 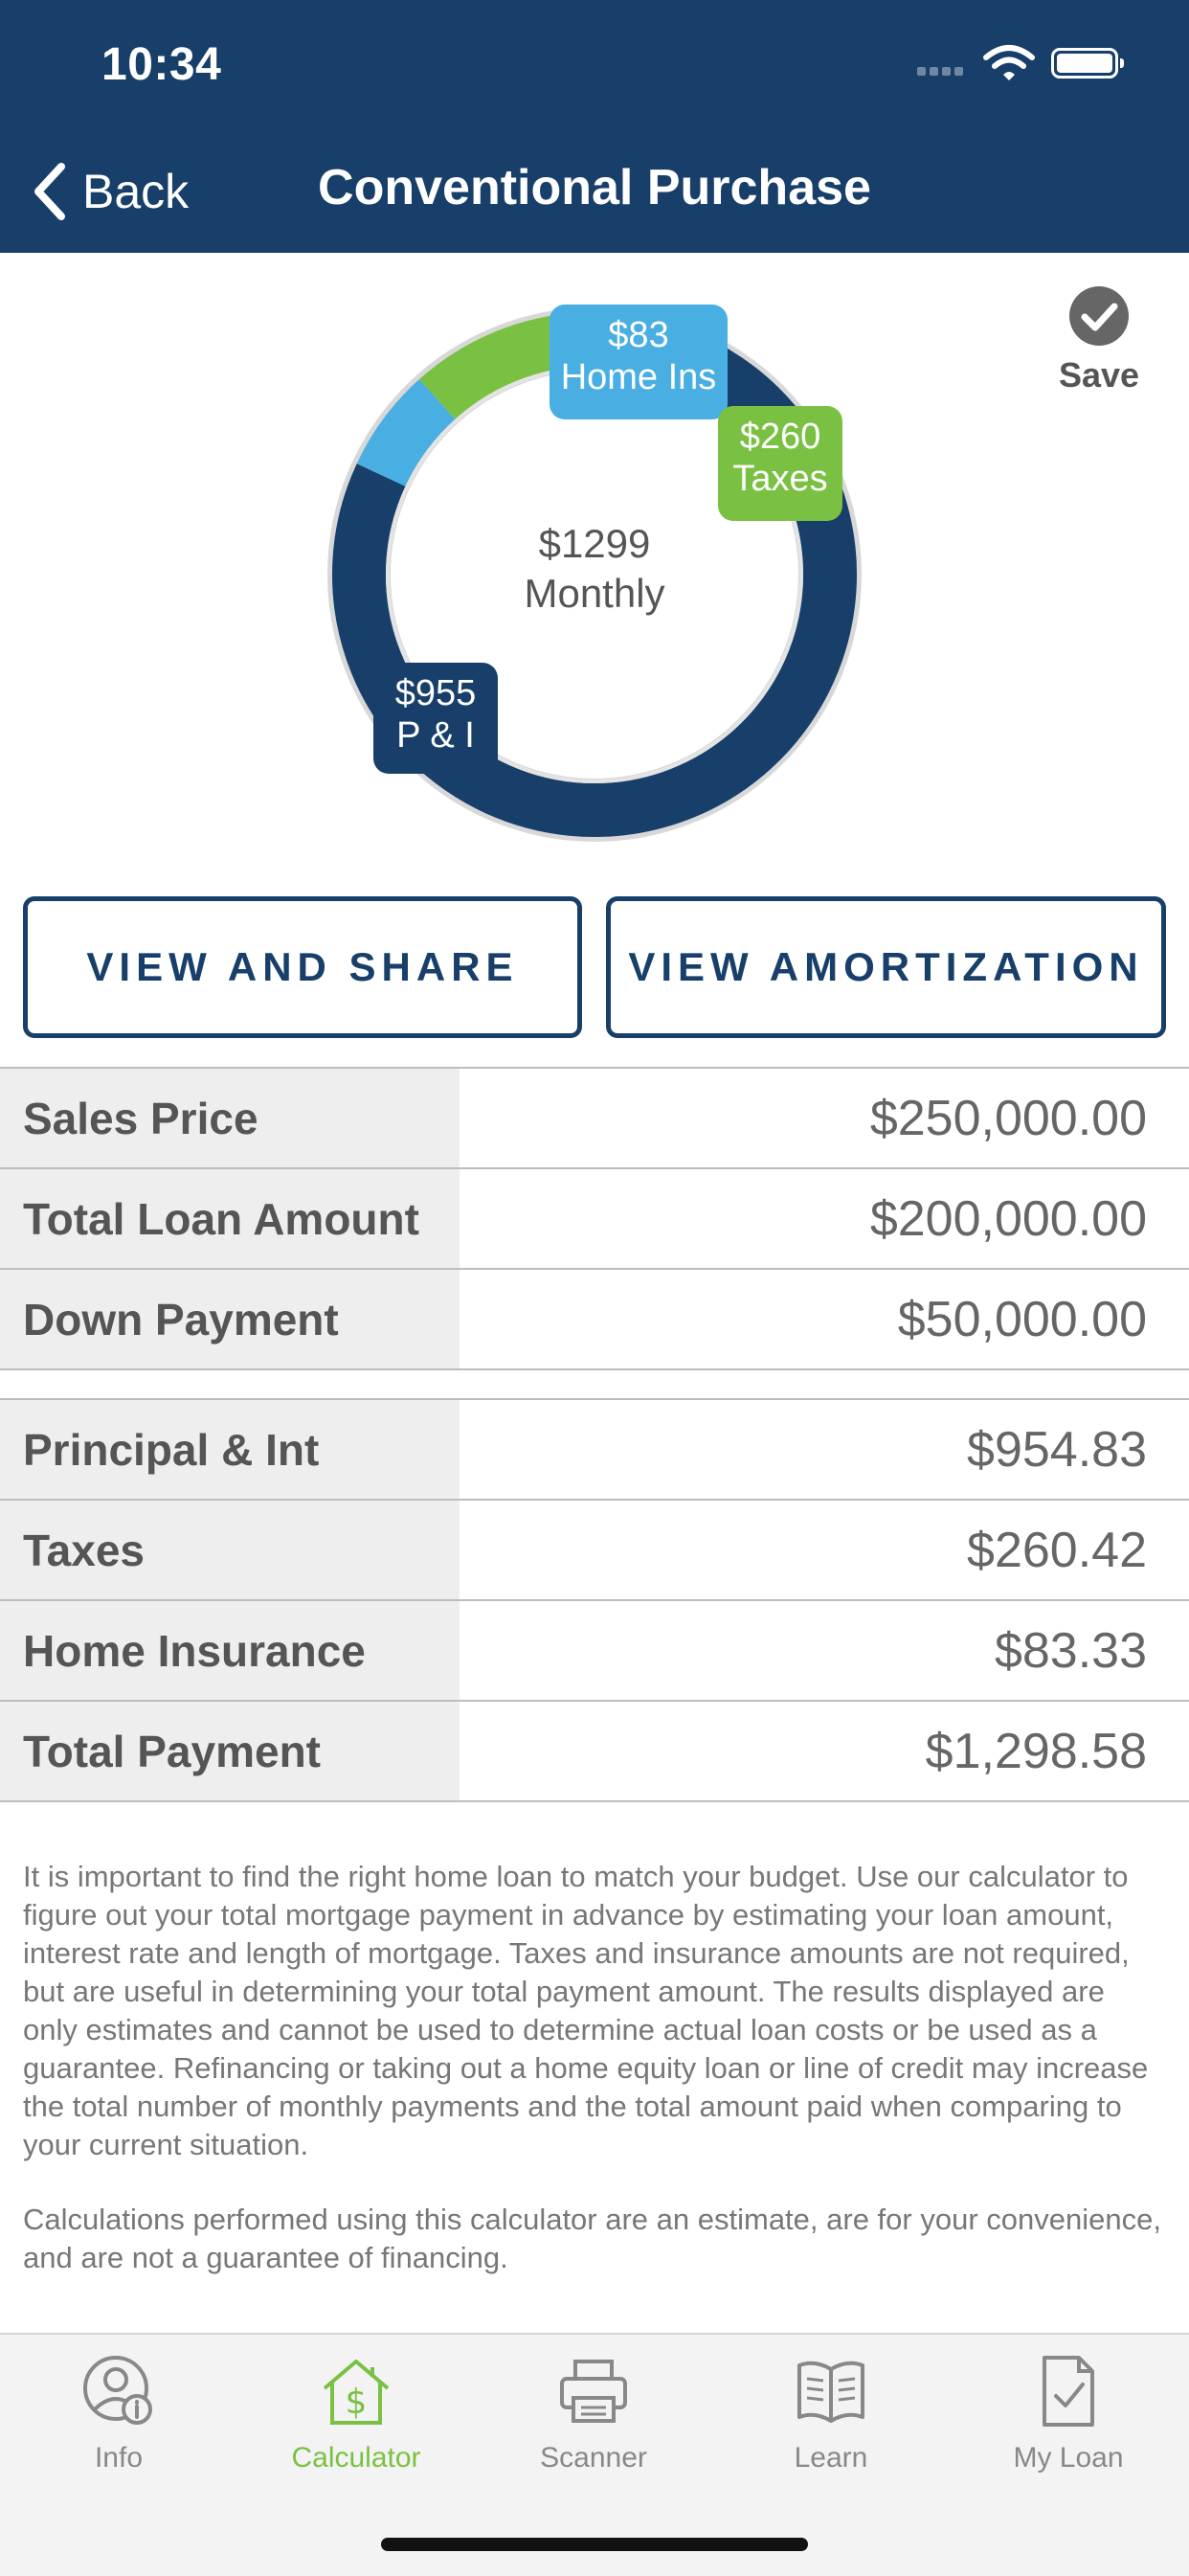 What do you see at coordinates (1070, 1650) in the screenshot?
I see `row-value: $83.33` at bounding box center [1070, 1650].